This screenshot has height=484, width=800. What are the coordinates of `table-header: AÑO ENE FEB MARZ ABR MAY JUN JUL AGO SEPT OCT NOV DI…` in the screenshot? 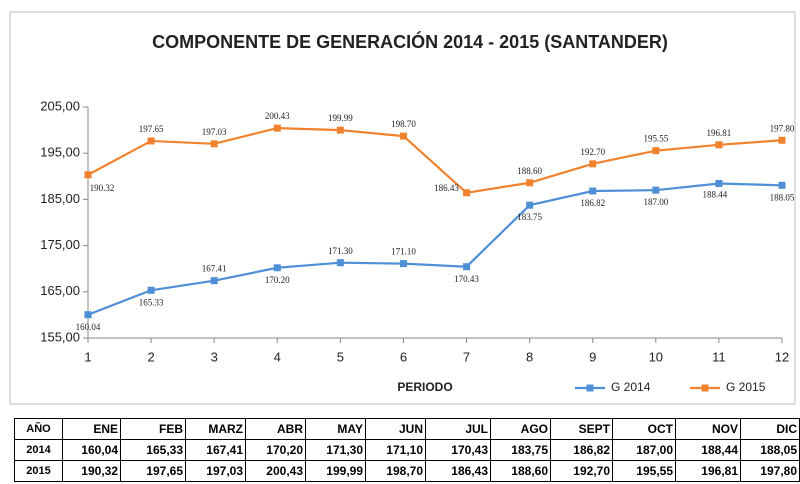 It's located at (407, 429).